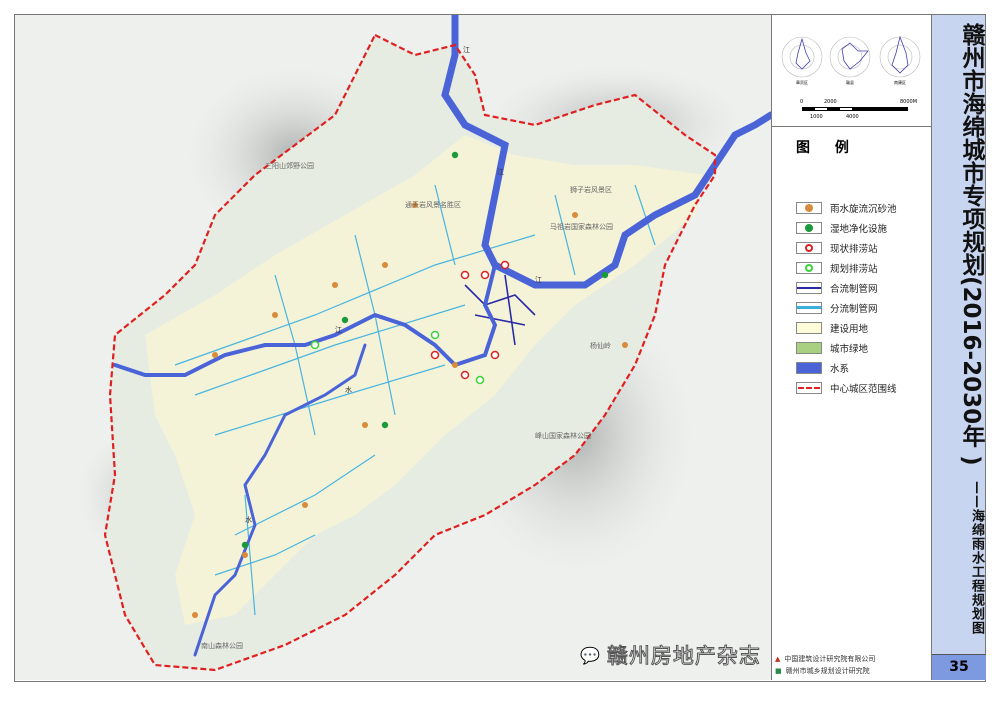 The image size is (1000, 707). Describe the element at coordinates (976, 558) in the screenshot. I see `page-subtitle: ——海绵雨水工程规划图` at that location.